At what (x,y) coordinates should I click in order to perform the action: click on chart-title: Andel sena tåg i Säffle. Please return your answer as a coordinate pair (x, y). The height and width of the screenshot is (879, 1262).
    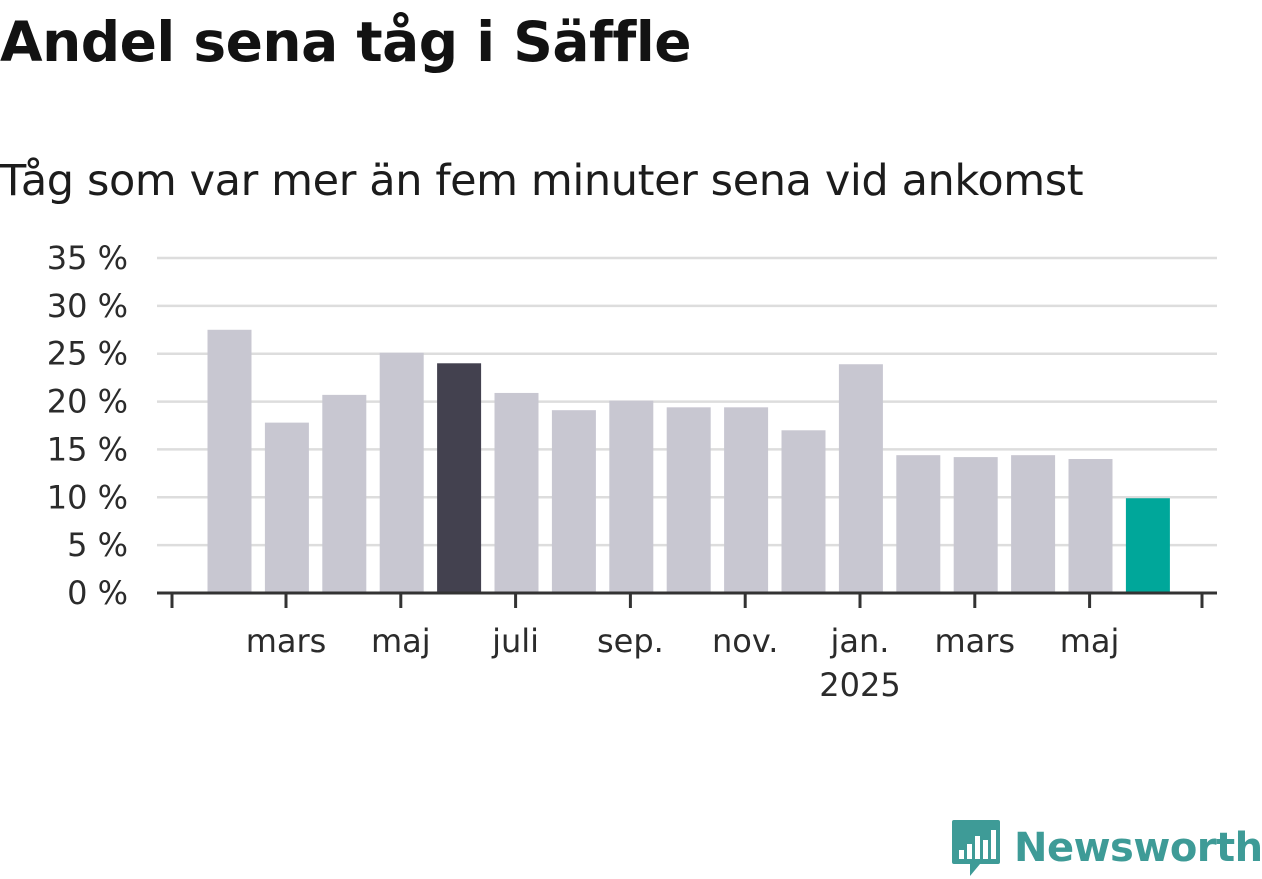
    Looking at the image, I should click on (346, 42).